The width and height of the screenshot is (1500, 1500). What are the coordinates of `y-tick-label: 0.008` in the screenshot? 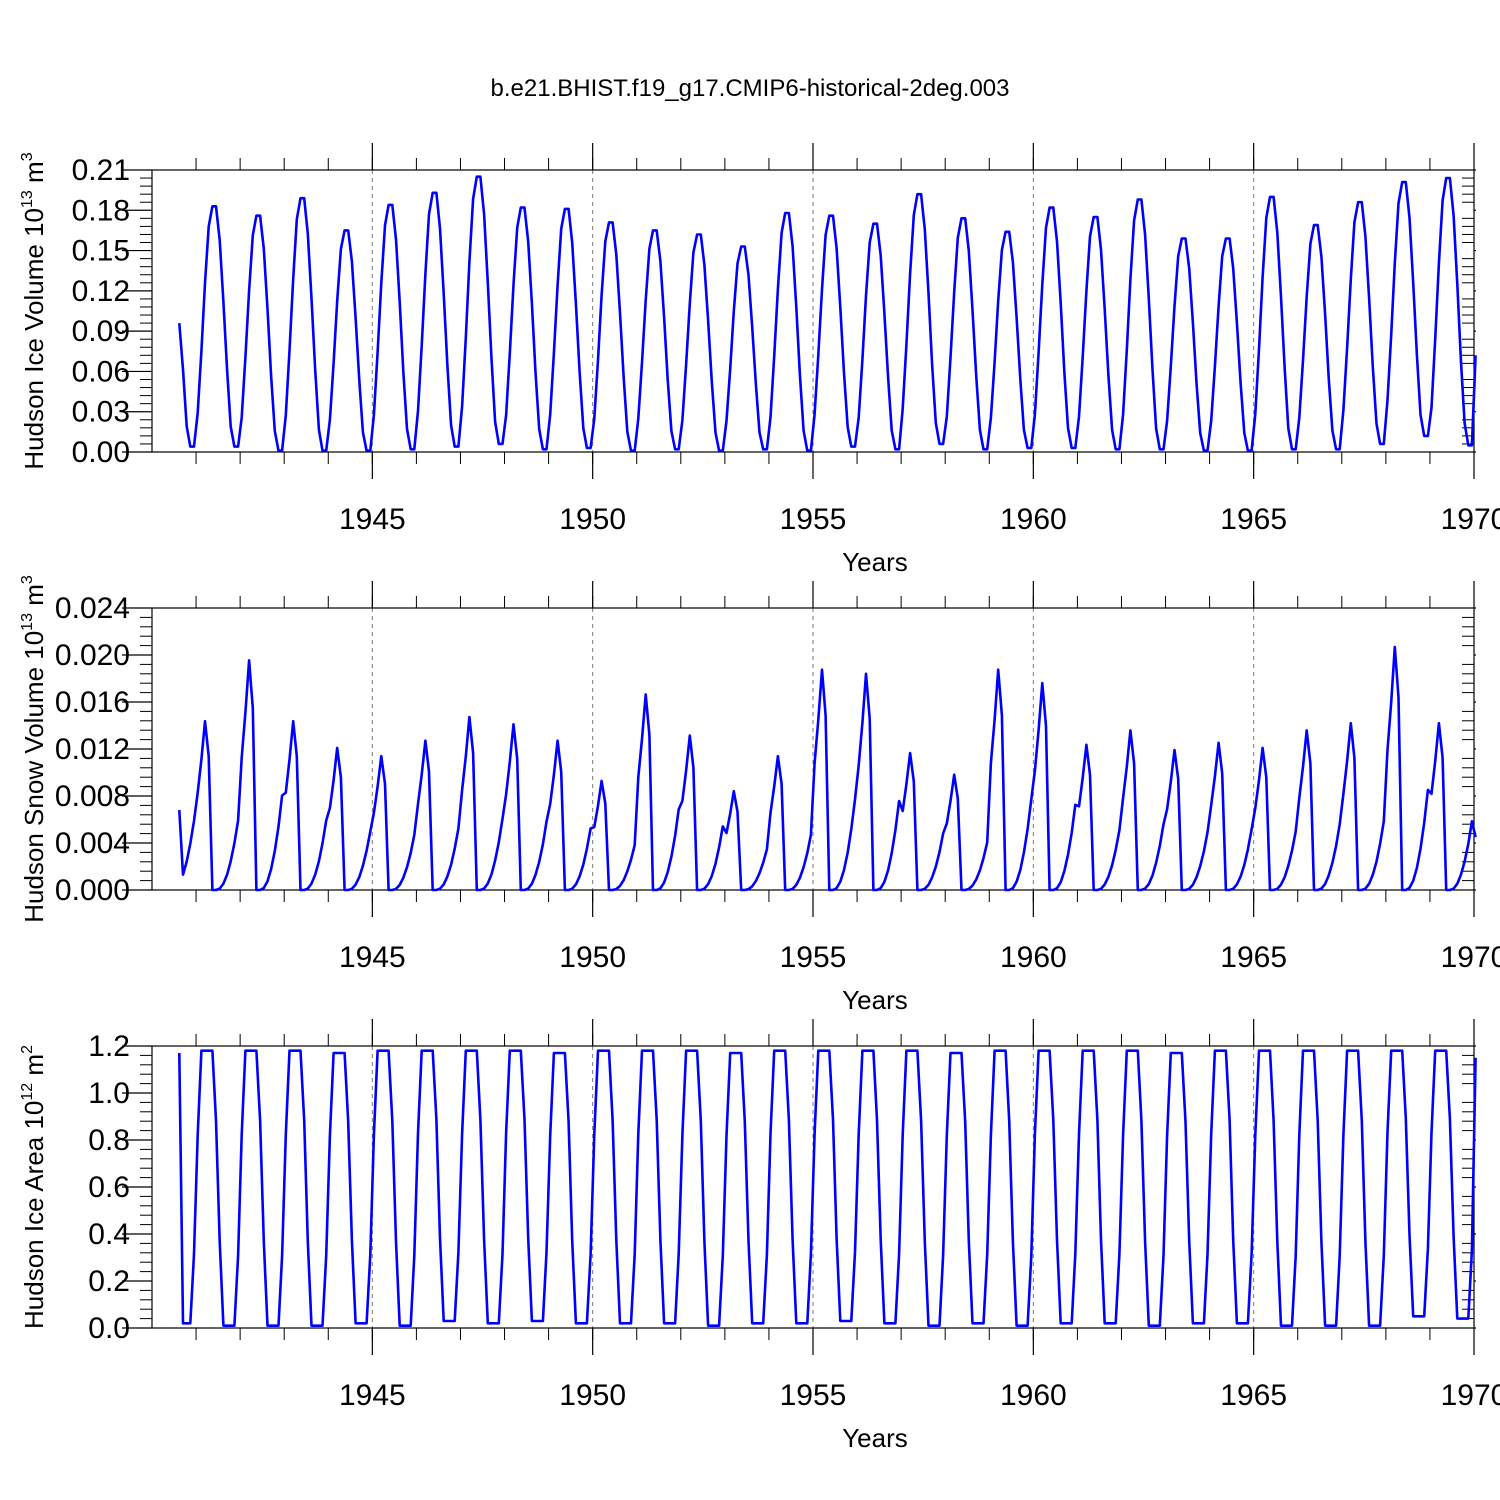 It's located at (92, 796).